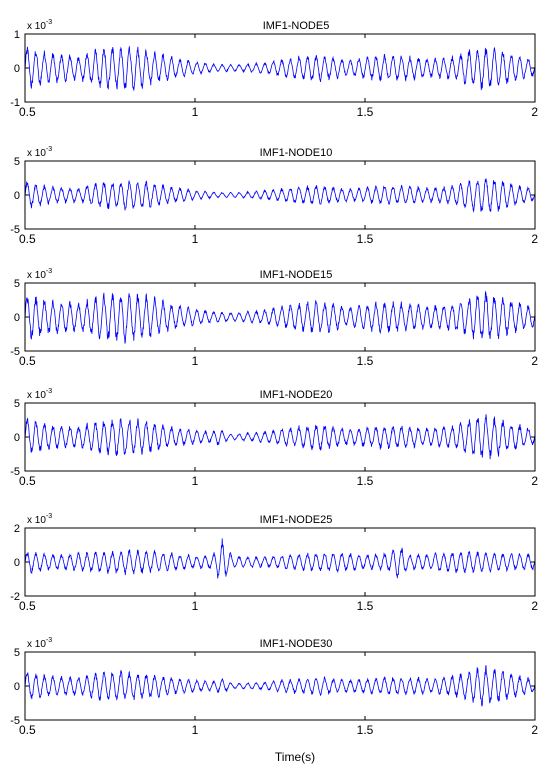 The height and width of the screenshot is (765, 544). I want to click on subplot-4: IMF1-NODE20 x 10-3 -5 0 5 0.5 1 1.5 2, so click(274, 438).